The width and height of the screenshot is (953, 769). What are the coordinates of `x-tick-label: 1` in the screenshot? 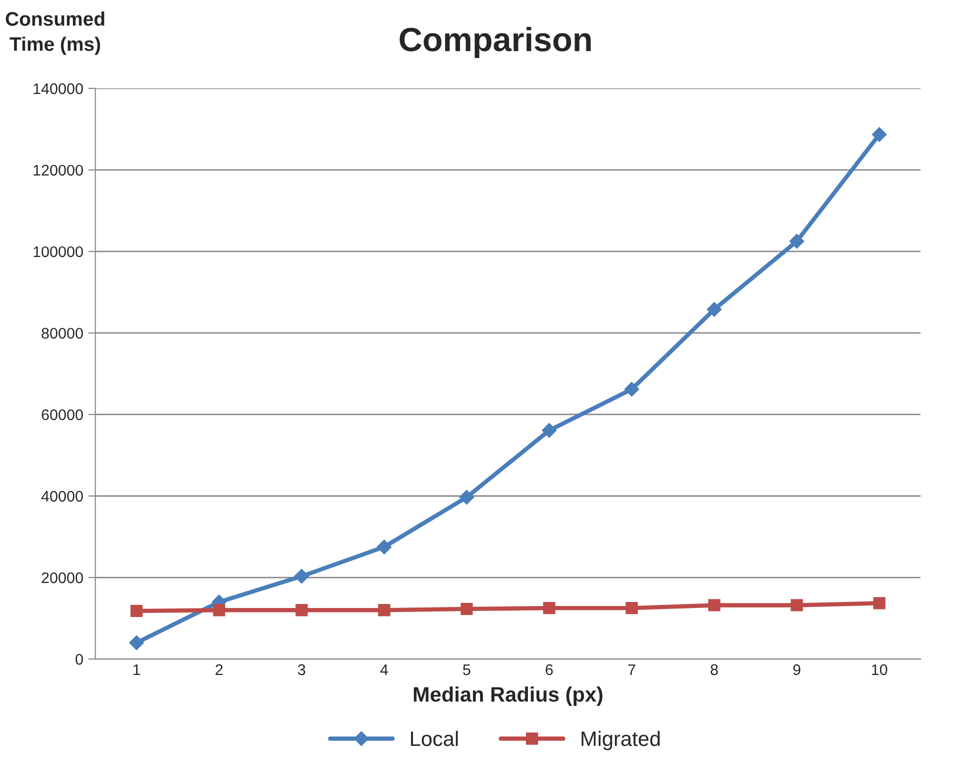 It's located at (136, 669).